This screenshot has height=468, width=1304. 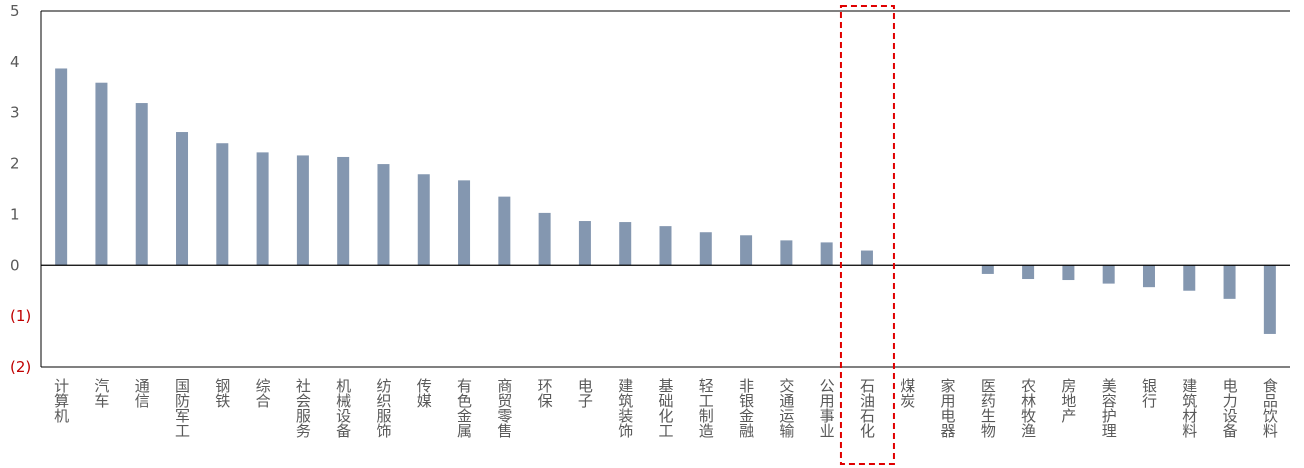 I want to click on bar-建筑材料, so click(x=1189, y=278).